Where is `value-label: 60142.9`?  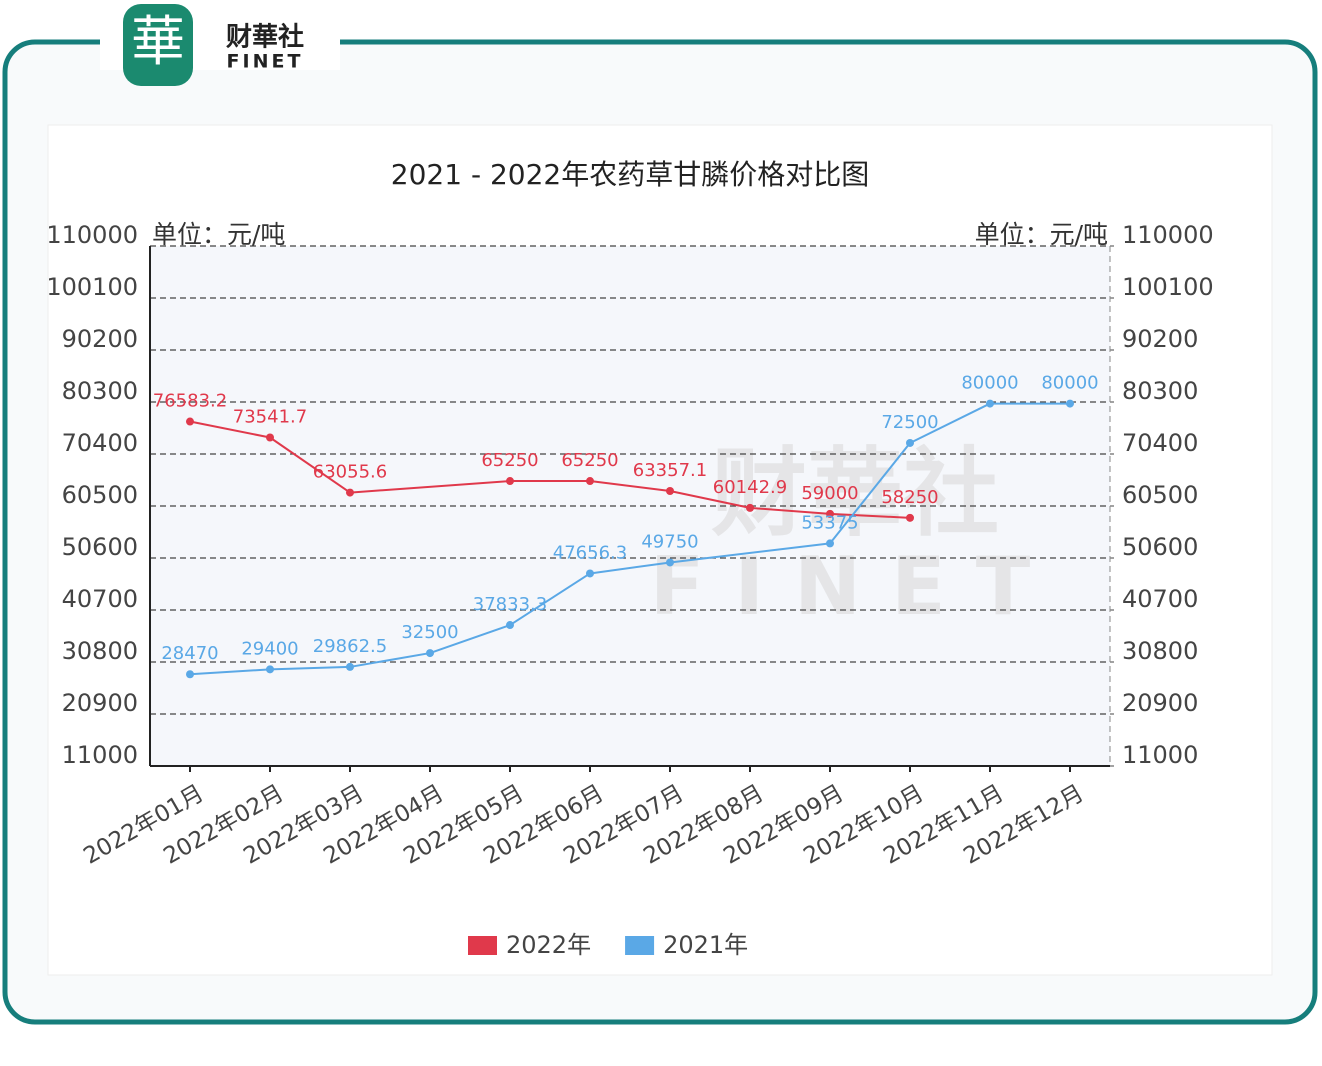 value-label: 60142.9 is located at coordinates (750, 487).